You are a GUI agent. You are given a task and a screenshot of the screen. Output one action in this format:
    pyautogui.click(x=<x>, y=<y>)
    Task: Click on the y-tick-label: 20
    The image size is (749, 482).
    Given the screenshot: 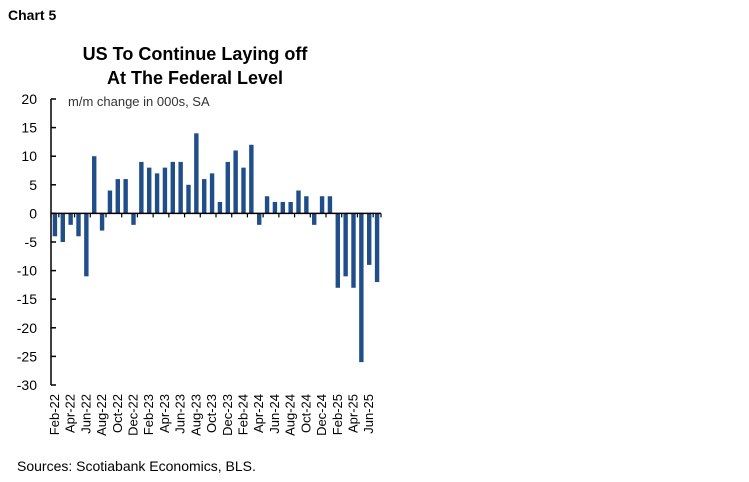 What is the action you would take?
    pyautogui.click(x=29, y=99)
    